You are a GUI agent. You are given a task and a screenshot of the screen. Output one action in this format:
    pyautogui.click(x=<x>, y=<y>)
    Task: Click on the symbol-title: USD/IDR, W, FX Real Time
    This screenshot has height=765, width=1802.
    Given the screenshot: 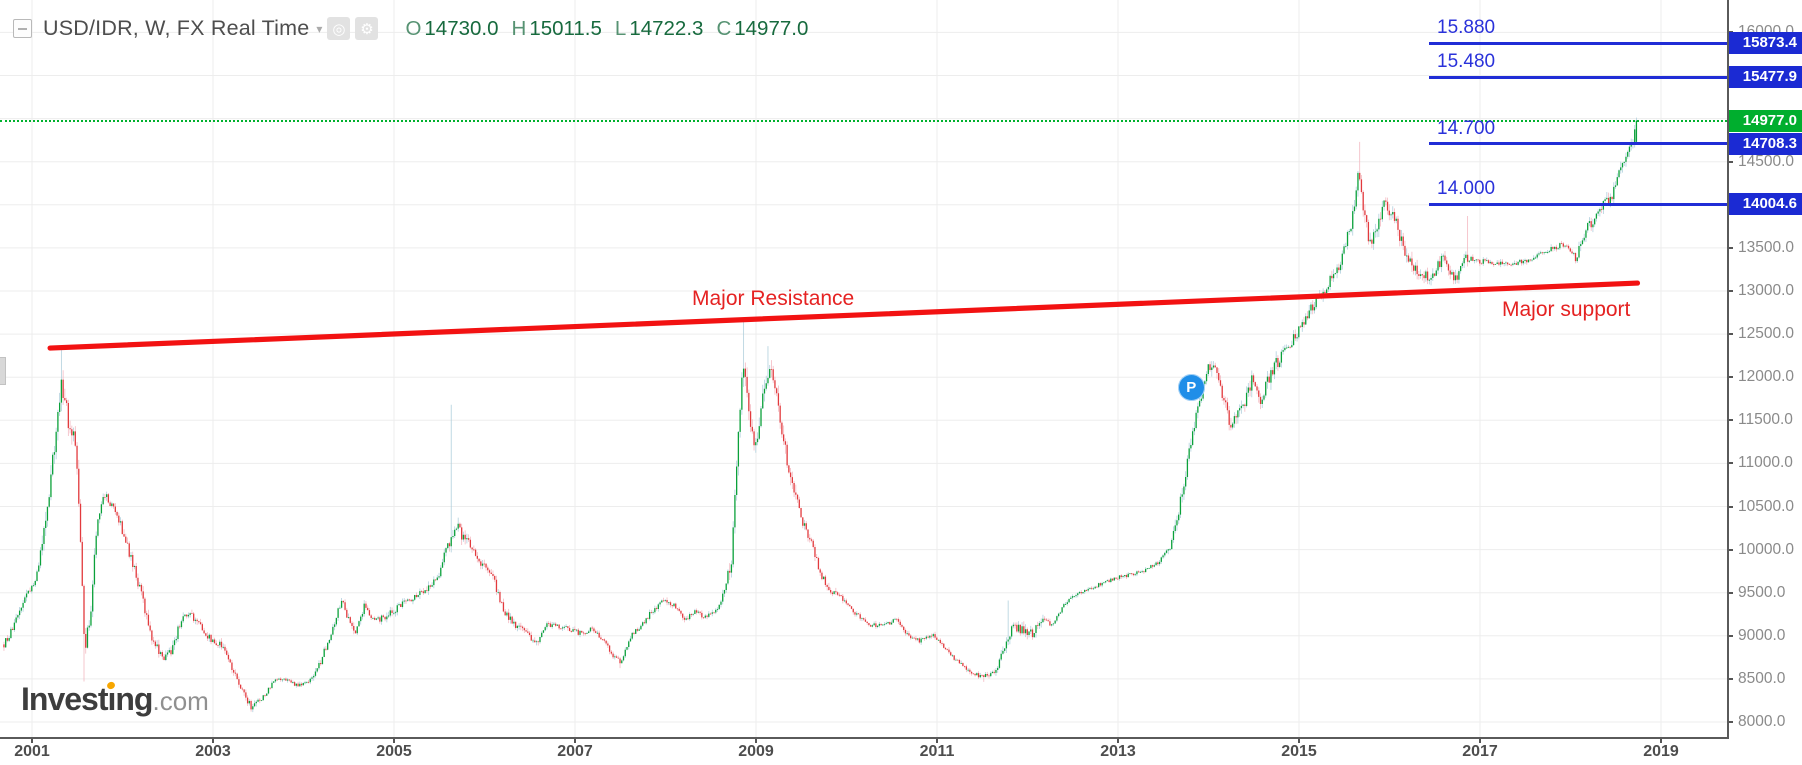 What is the action you would take?
    pyautogui.click(x=176, y=28)
    